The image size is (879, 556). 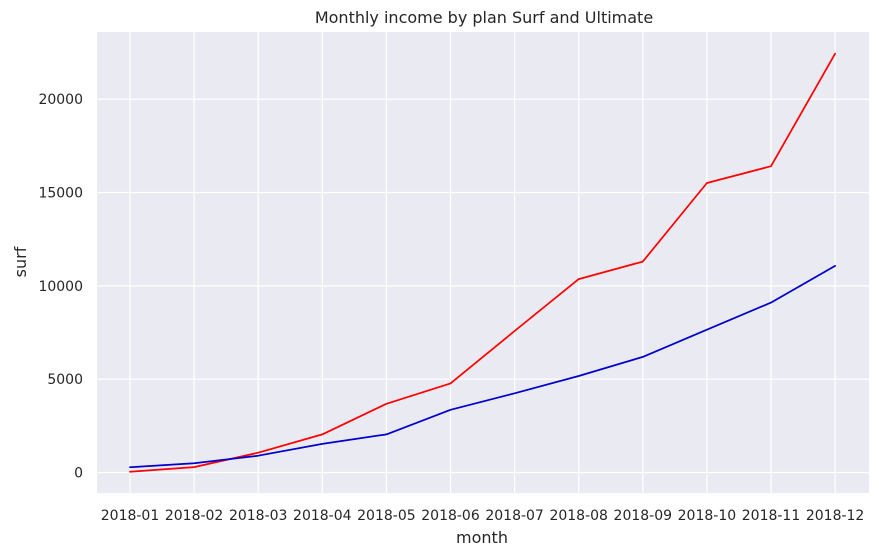 I want to click on y-tick-label: 10000, so click(x=60, y=287).